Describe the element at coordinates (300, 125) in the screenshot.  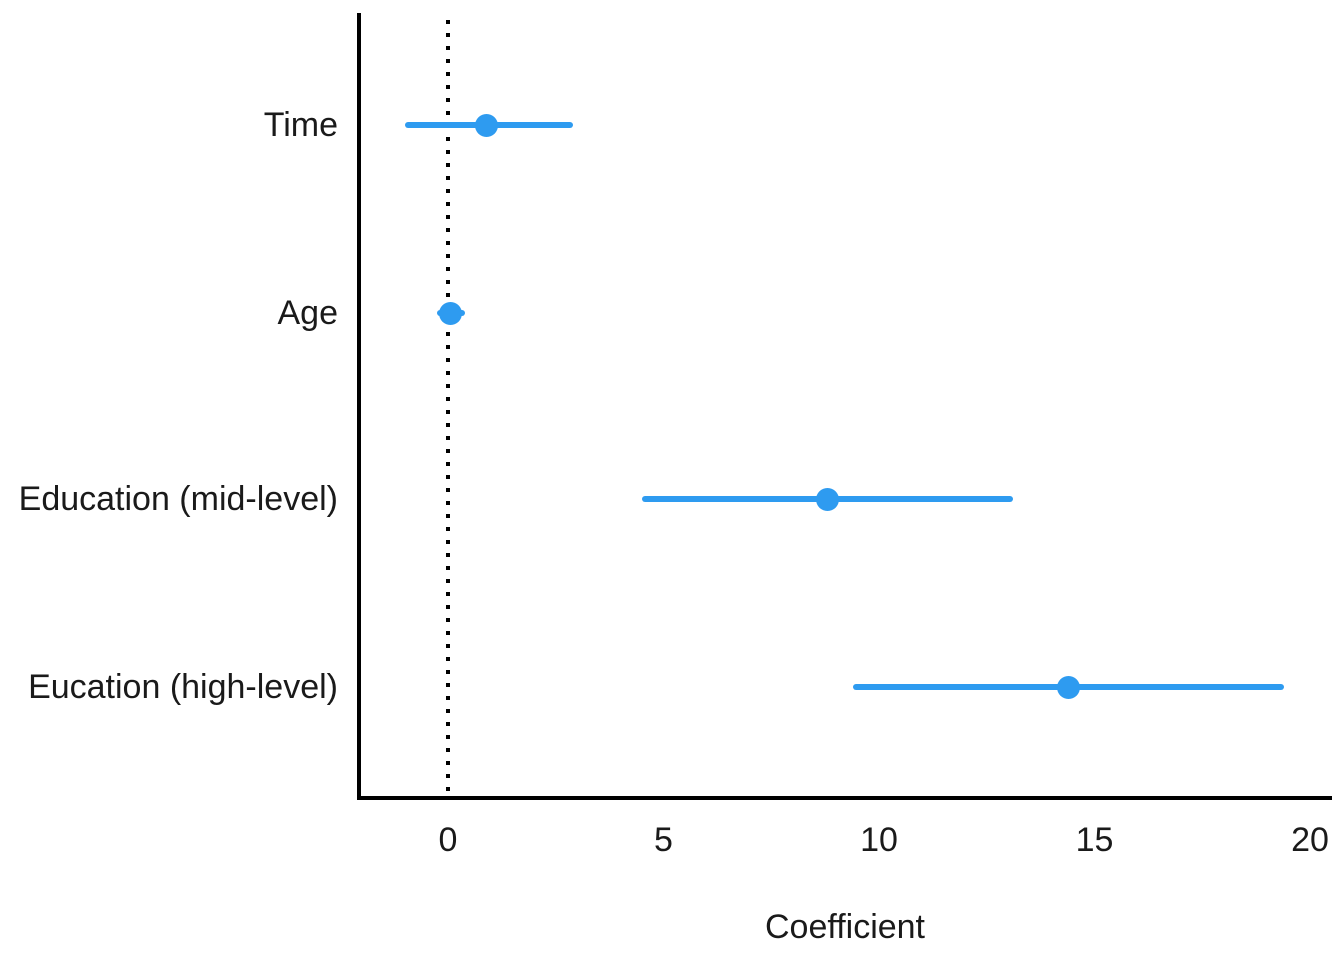
I see `category-label: Time` at that location.